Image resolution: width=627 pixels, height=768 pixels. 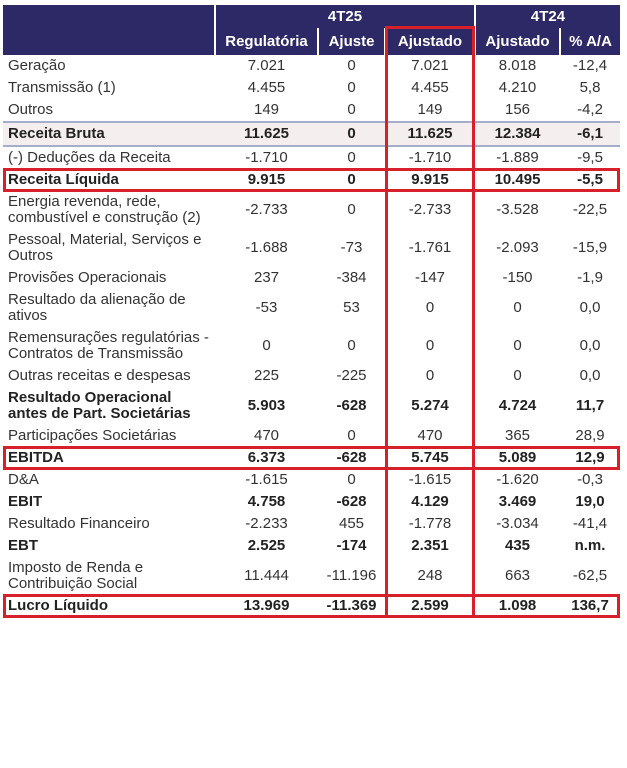 What do you see at coordinates (518, 134) in the screenshot?
I see `cell-value: 12.384` at bounding box center [518, 134].